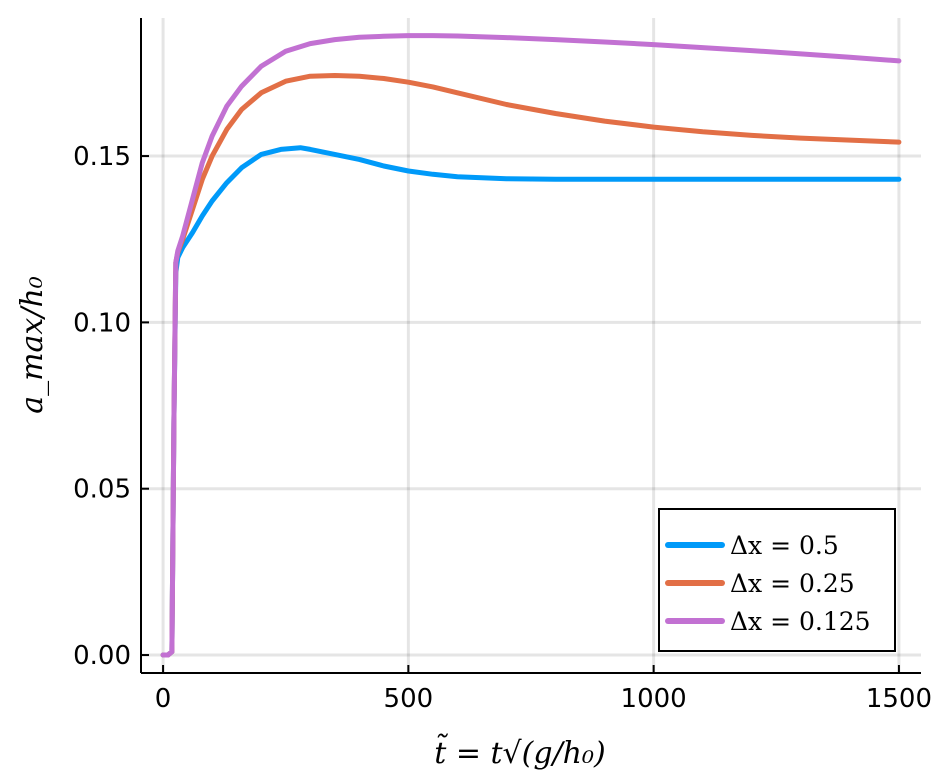 The height and width of the screenshot is (783, 939). What do you see at coordinates (654, 699) in the screenshot?
I see `x-tick-label: 1000` at bounding box center [654, 699].